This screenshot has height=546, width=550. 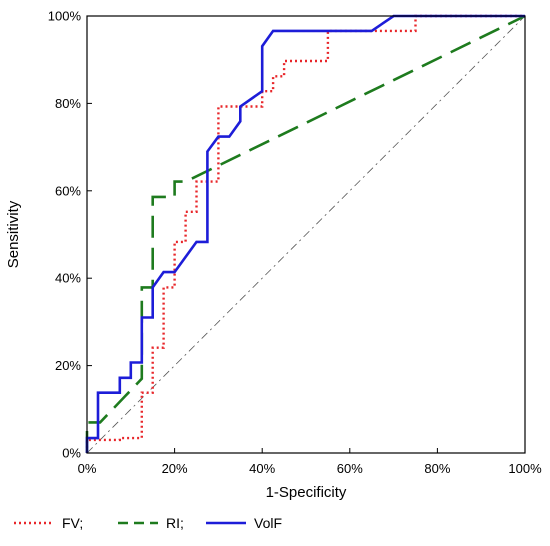 What do you see at coordinates (437, 468) in the screenshot?
I see `x-tick-label: 80%` at bounding box center [437, 468].